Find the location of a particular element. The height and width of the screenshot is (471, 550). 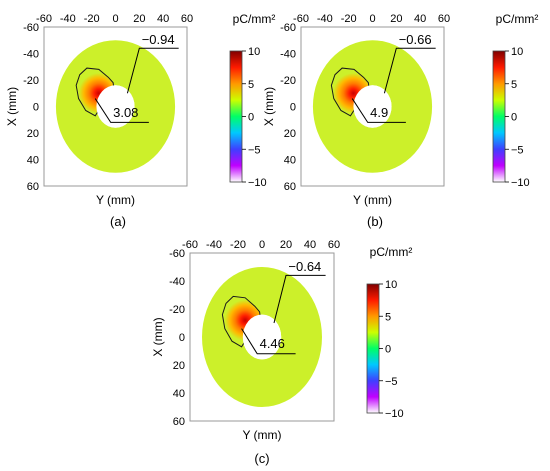

peak-value-label: 4.46 is located at coordinates (272, 343).